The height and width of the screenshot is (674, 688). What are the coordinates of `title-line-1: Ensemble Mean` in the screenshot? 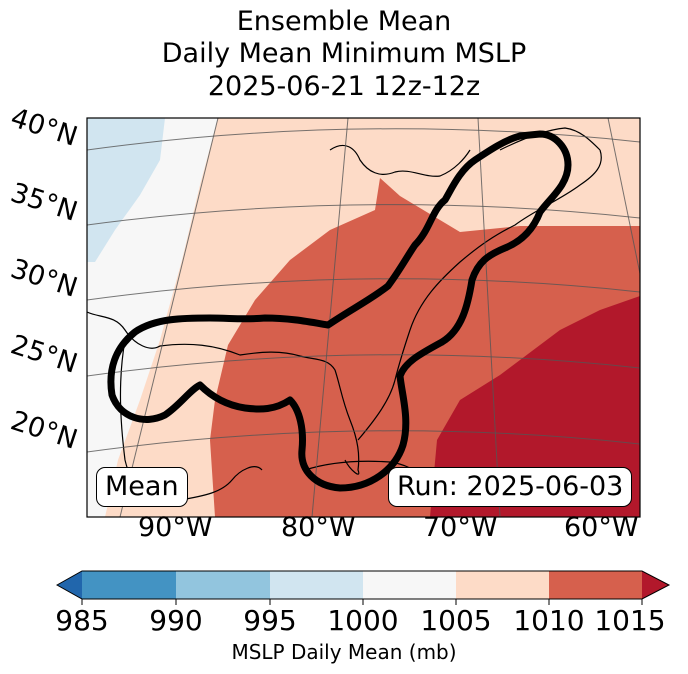 It's located at (344, 21).